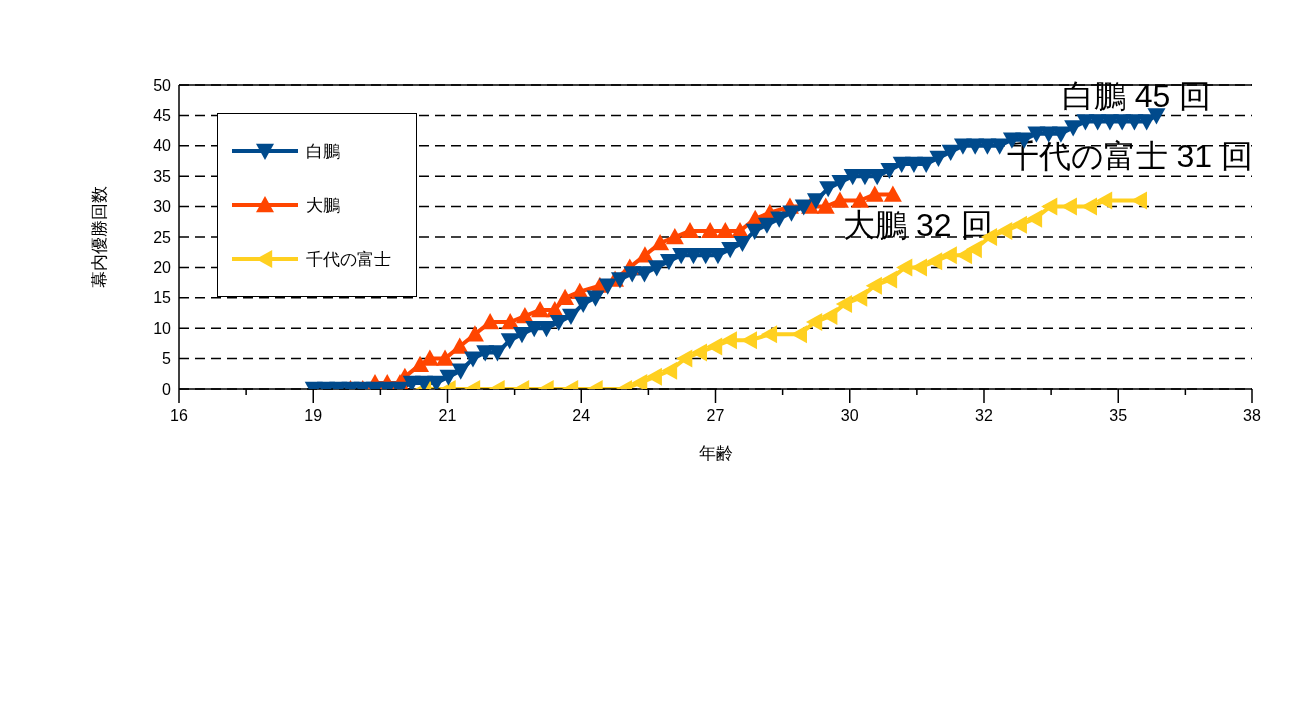  What do you see at coordinates (162, 207) in the screenshot?
I see `y-tick-label: 30` at bounding box center [162, 207].